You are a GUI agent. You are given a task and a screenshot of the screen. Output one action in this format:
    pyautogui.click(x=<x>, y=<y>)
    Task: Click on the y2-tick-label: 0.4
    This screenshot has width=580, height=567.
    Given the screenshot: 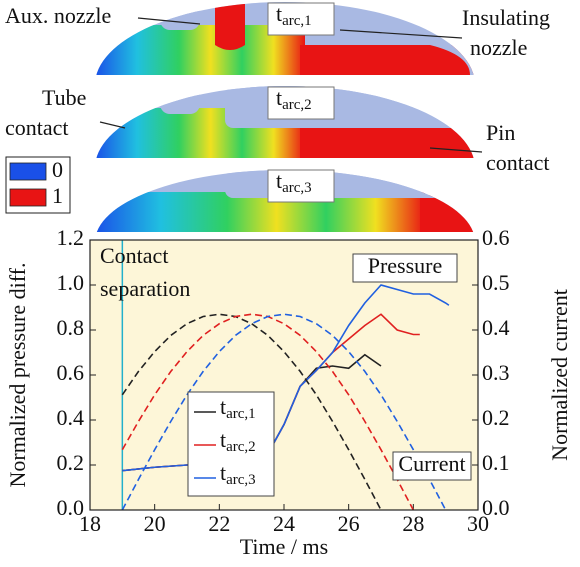 What is the action you would take?
    pyautogui.click(x=496, y=327)
    